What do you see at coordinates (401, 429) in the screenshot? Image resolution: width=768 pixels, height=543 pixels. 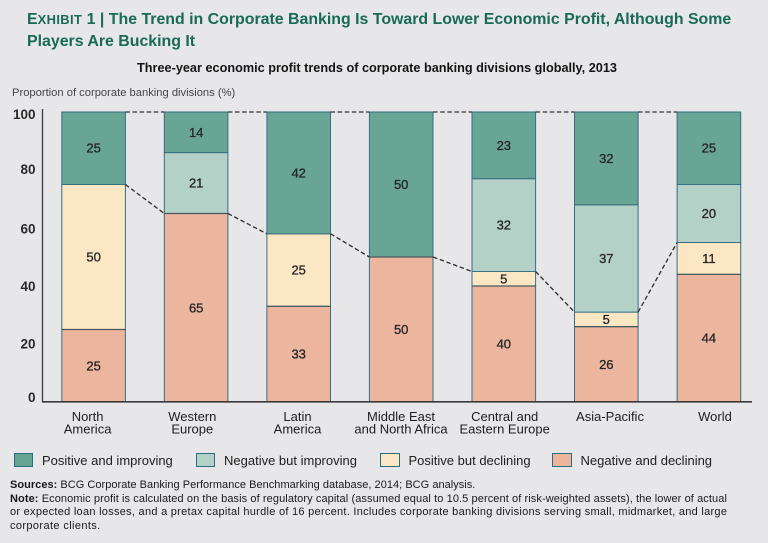 I see `svg-text: and North Africa` at bounding box center [401, 429].